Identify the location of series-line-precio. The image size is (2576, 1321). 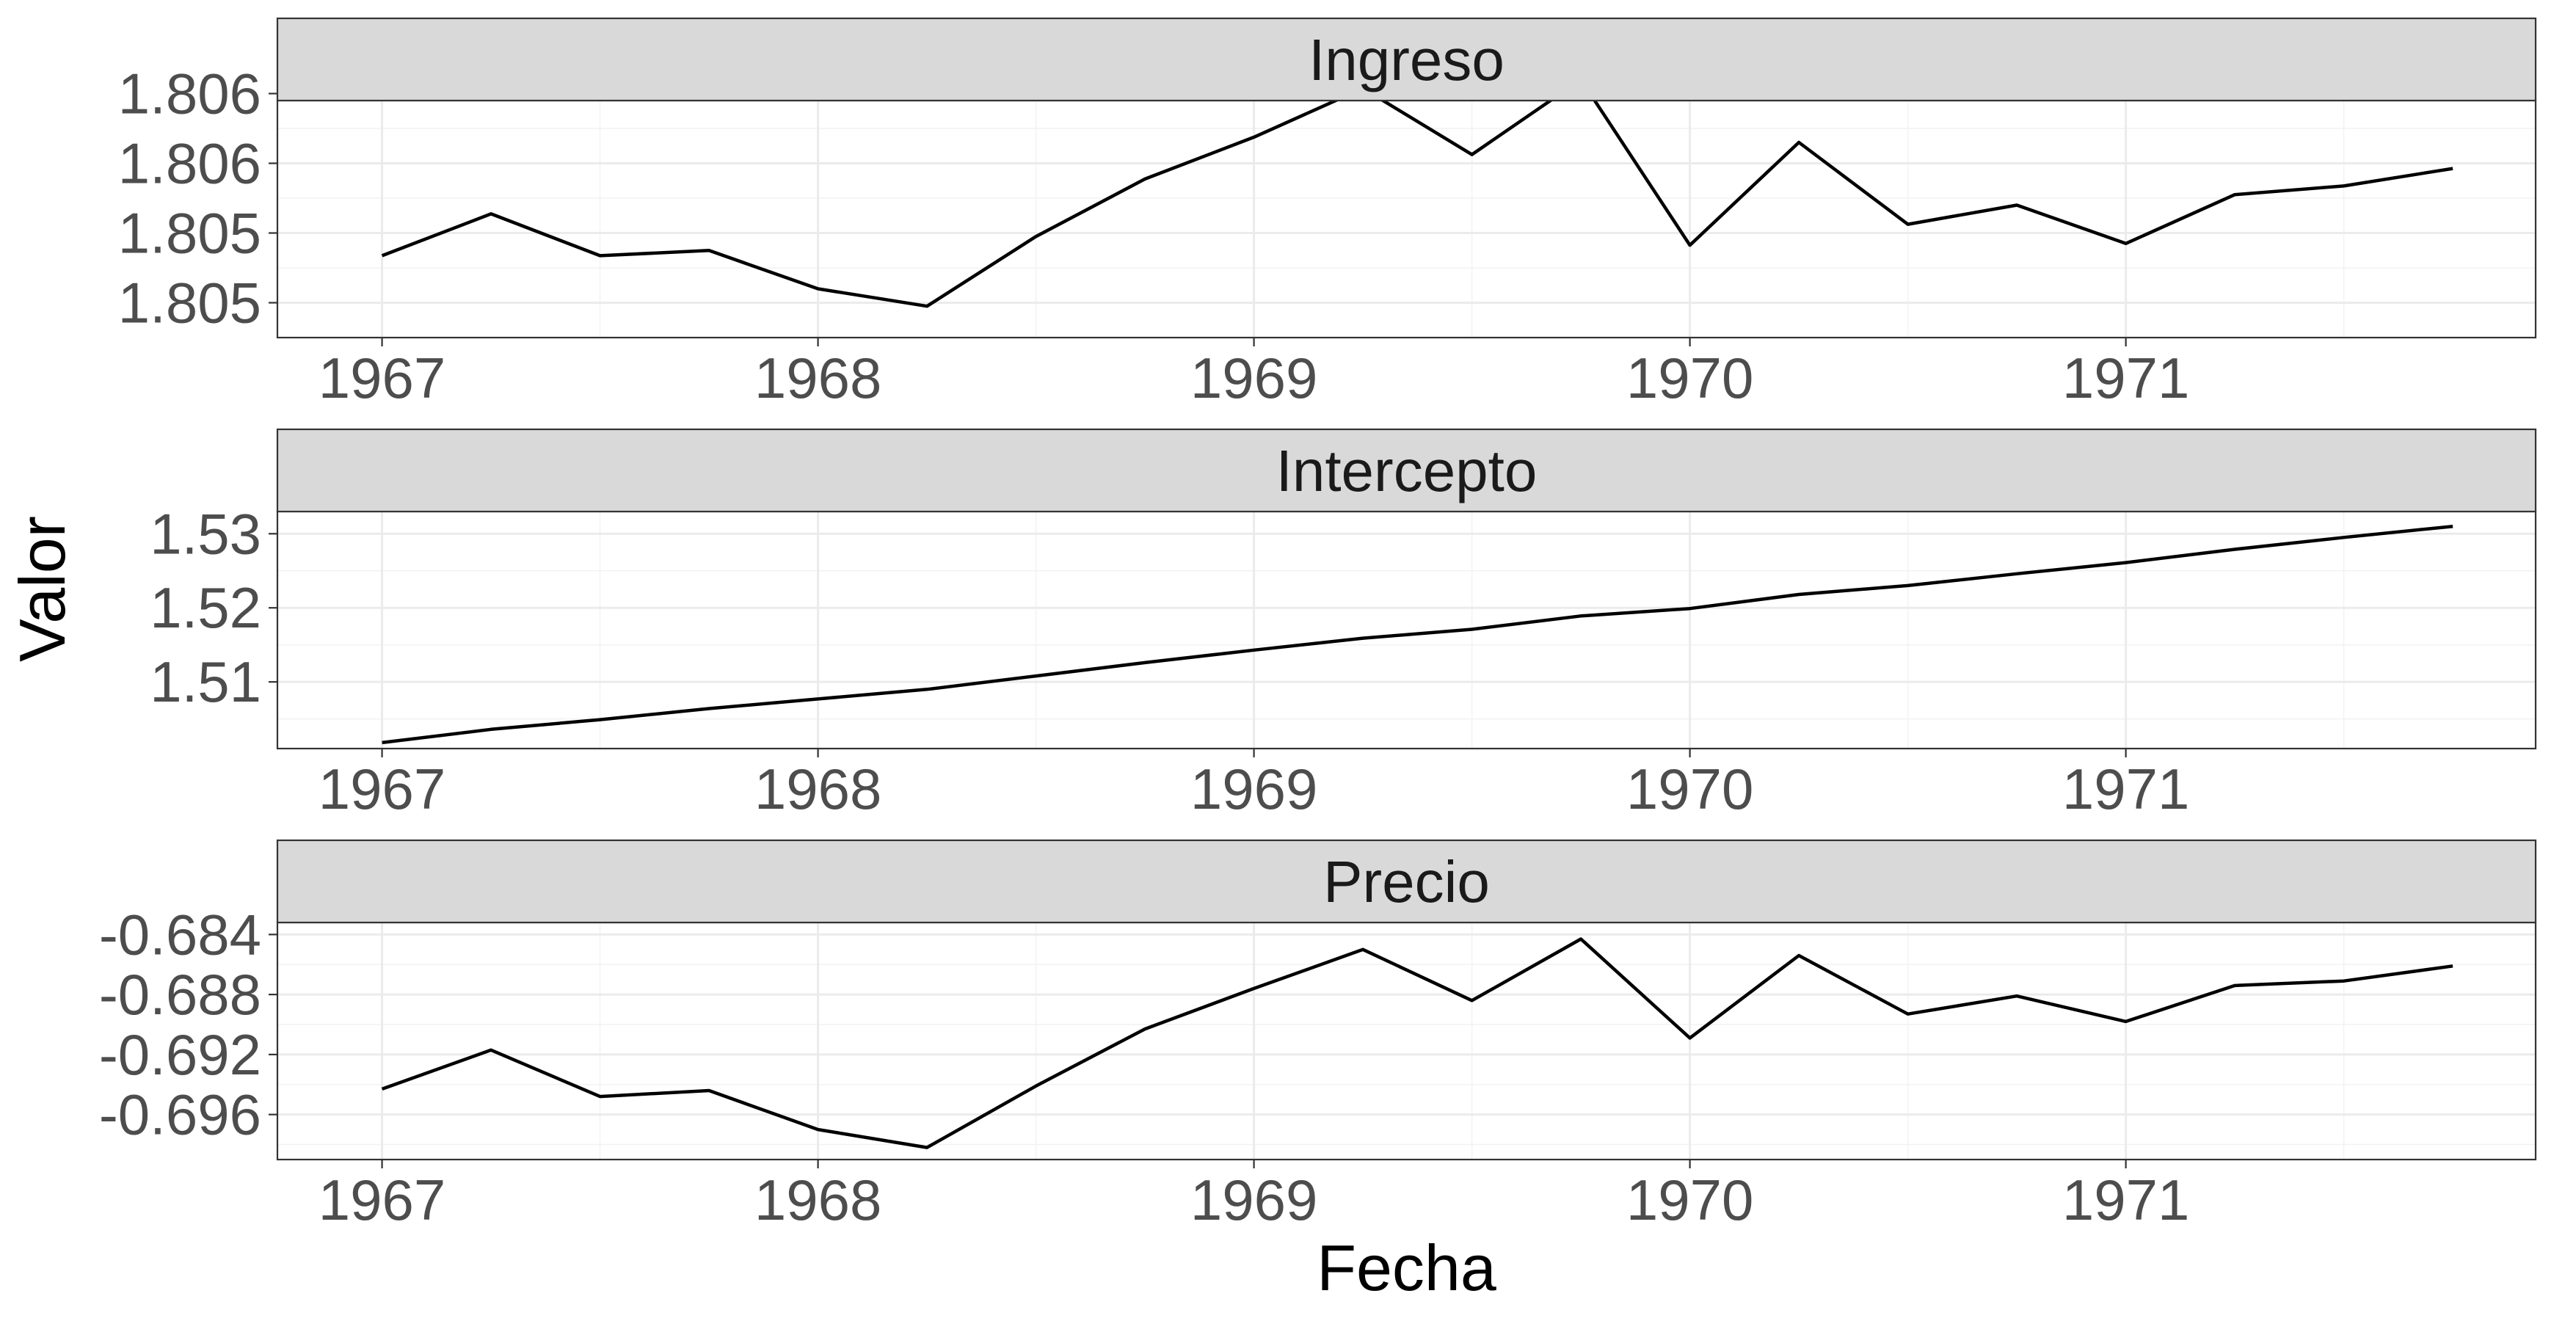
(1417, 1043).